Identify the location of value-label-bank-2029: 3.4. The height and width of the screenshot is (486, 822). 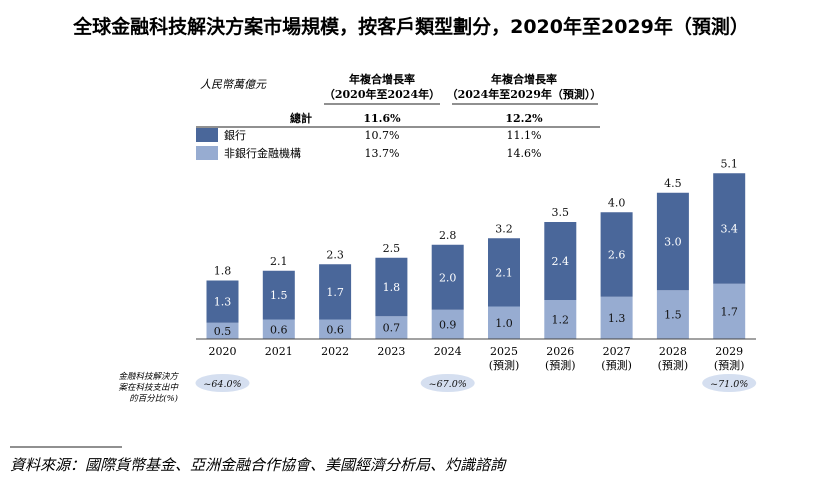
(729, 229).